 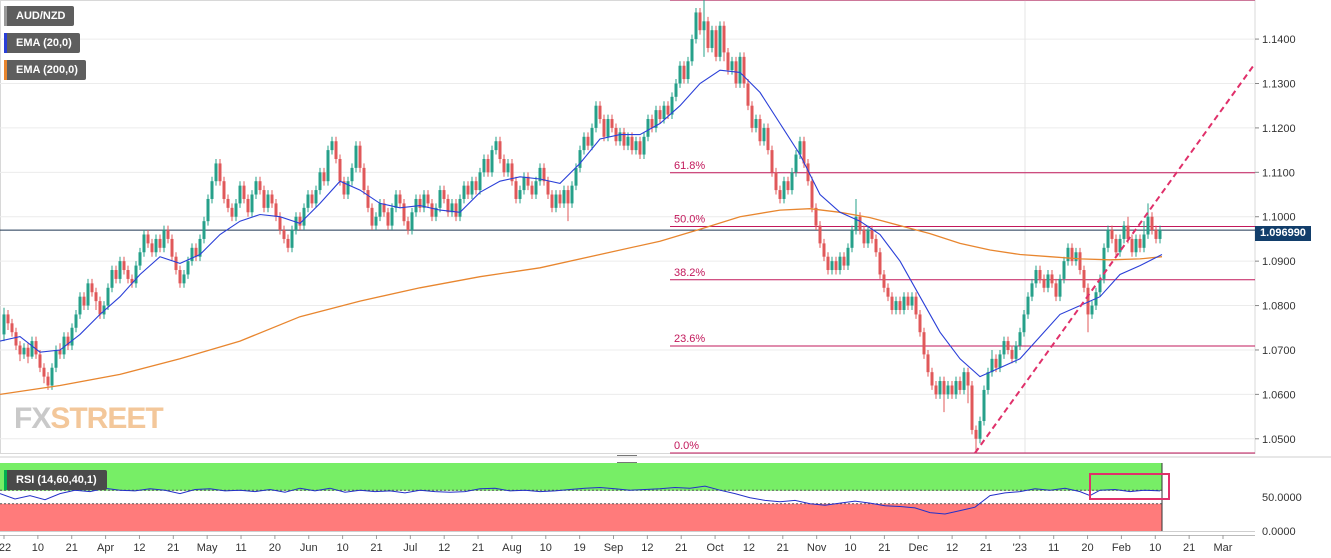 I want to click on rsi-swatch, so click(x=5, y=480).